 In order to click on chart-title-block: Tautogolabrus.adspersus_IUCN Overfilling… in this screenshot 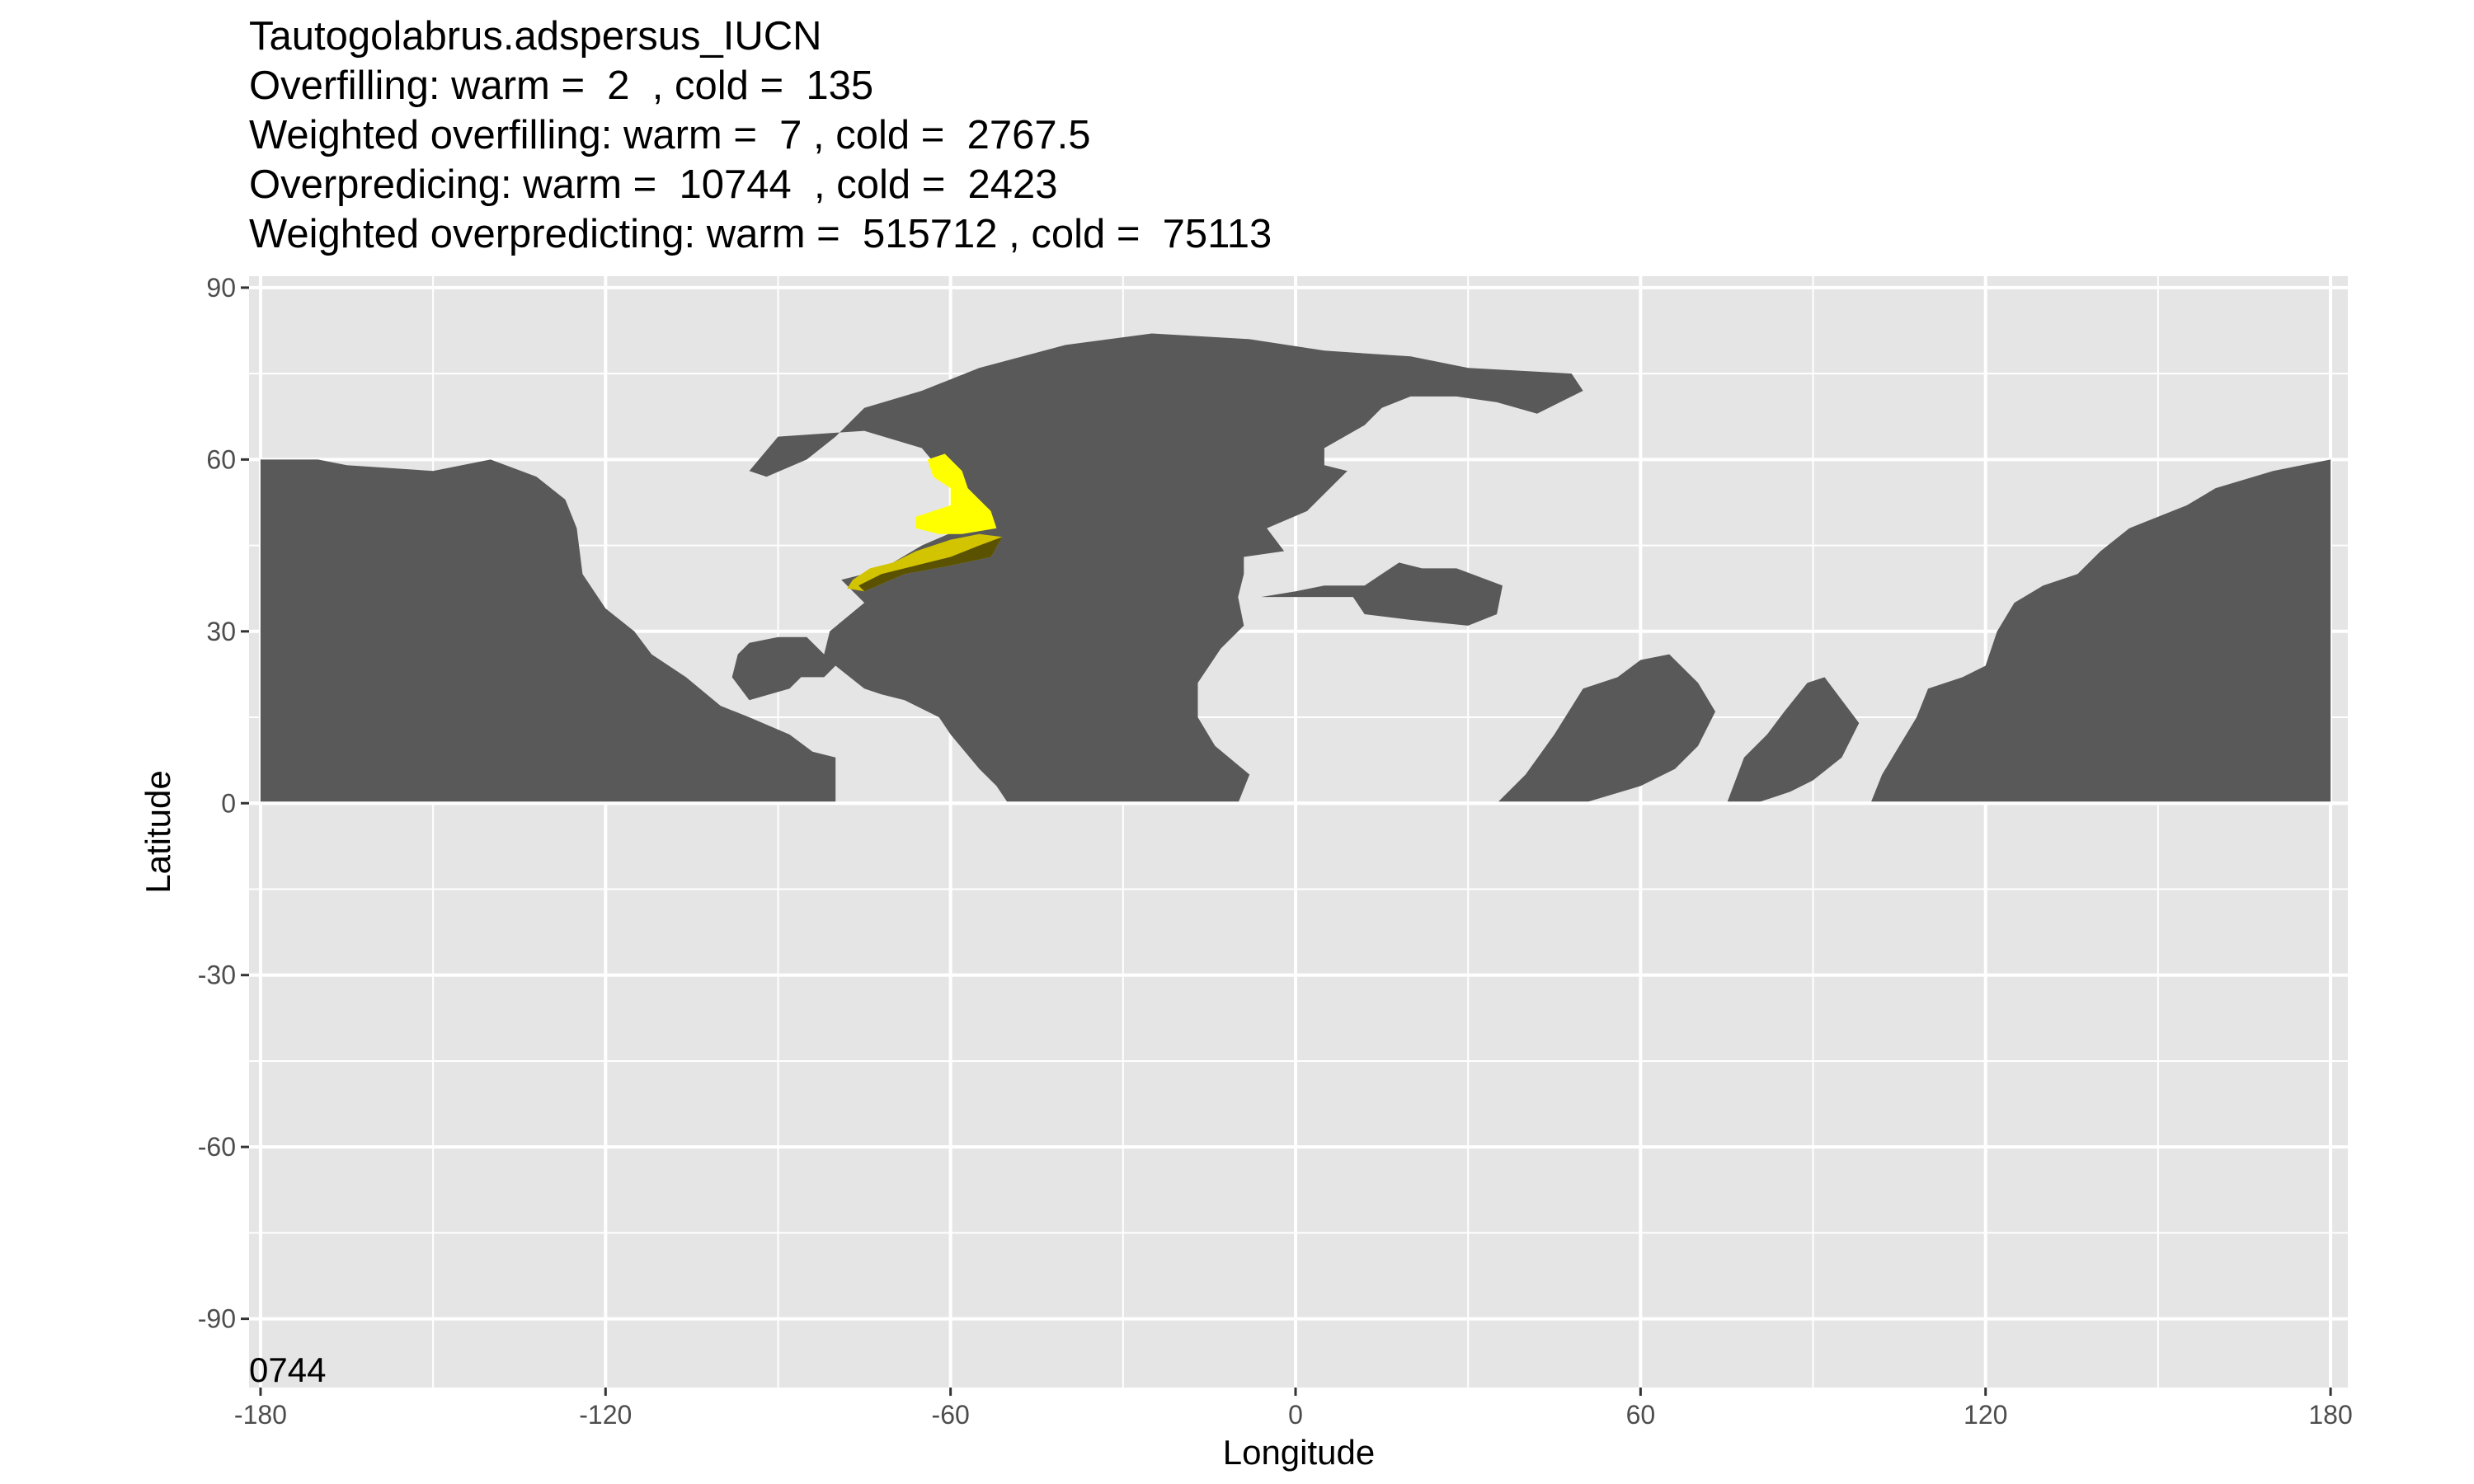, I will do `click(760, 135)`.